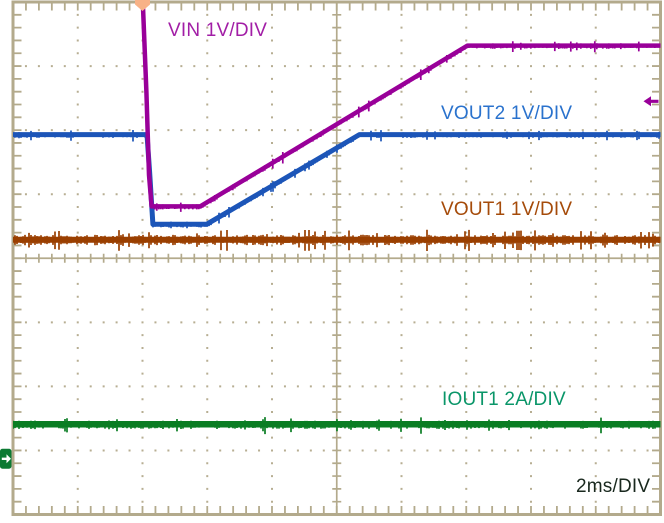  What do you see at coordinates (507, 113) in the screenshot?
I see `vout2-channel-label: VOUT2 1V/DIV` at bounding box center [507, 113].